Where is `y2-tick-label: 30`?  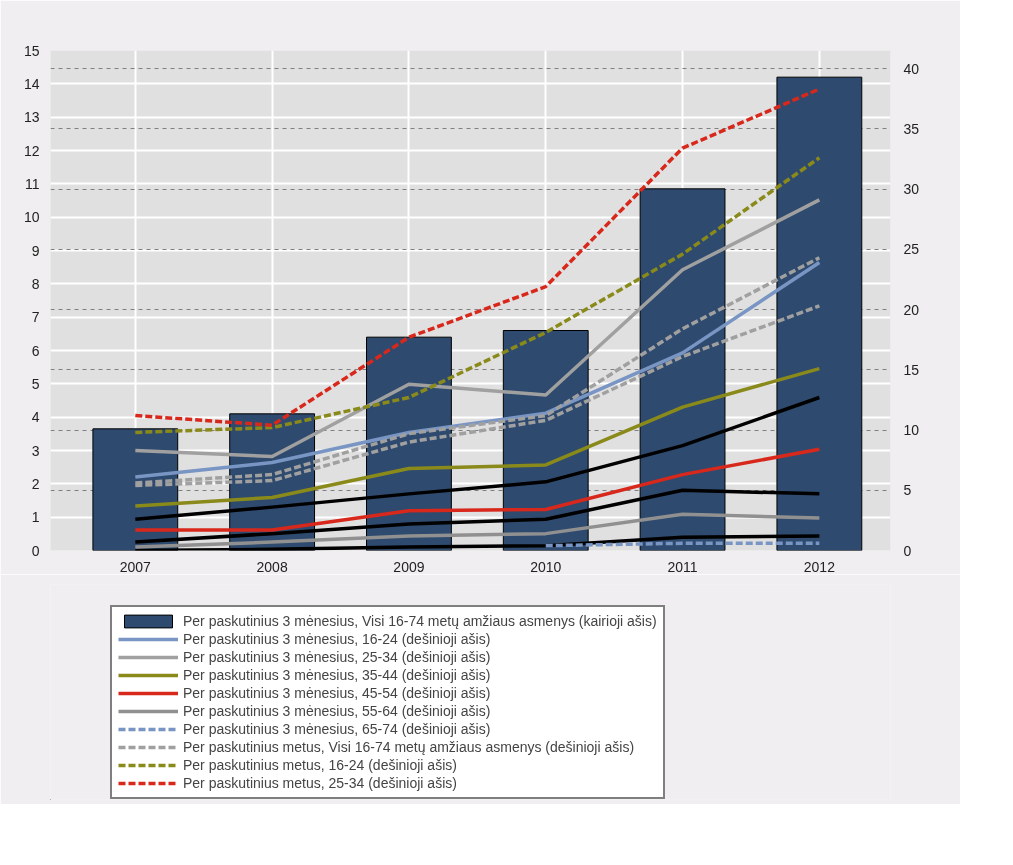 y2-tick-label: 30 is located at coordinates (911, 189).